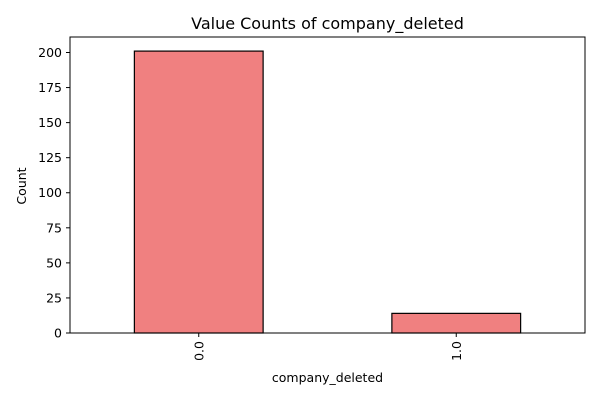 The width and height of the screenshot is (600, 400). I want to click on y-tick-label-150: 150, so click(50, 122).